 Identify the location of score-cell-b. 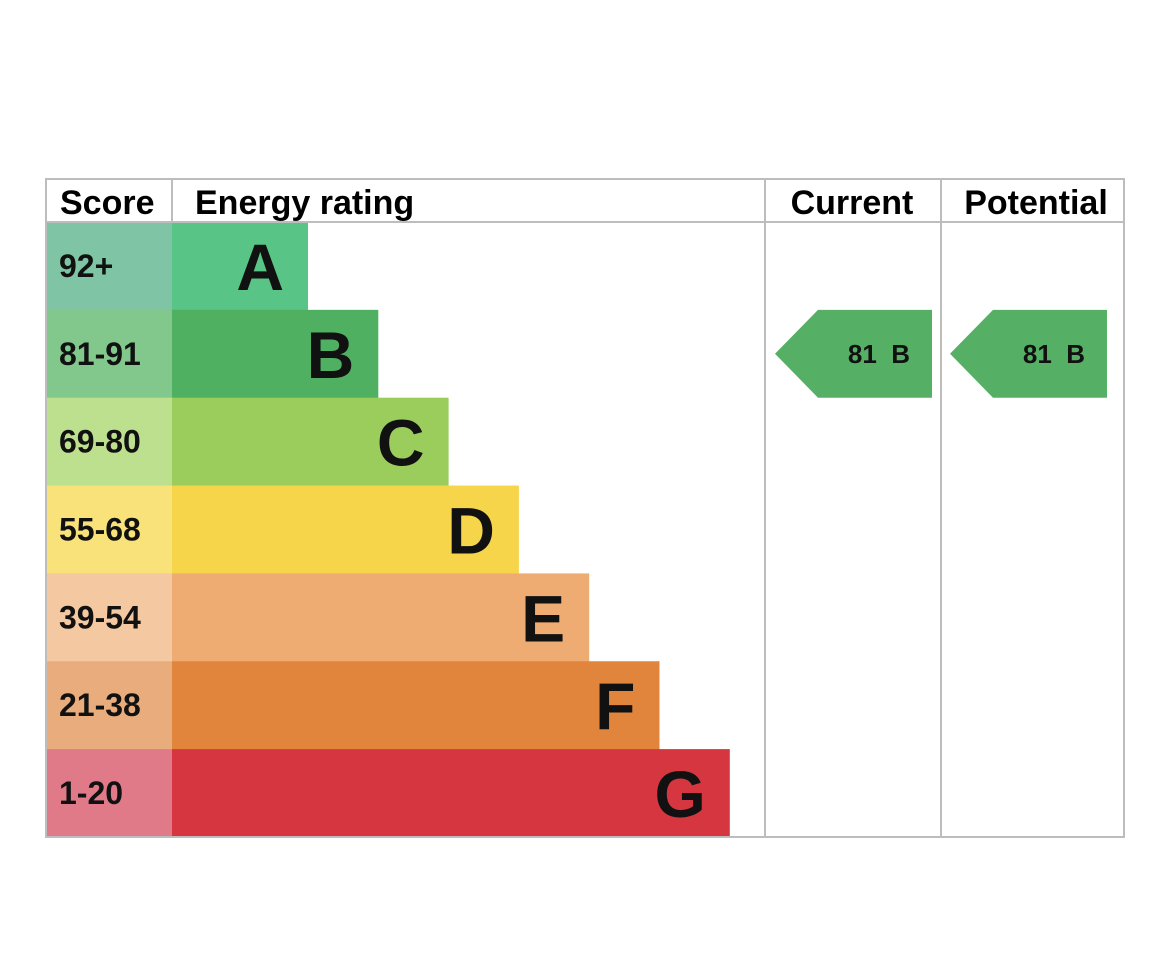
(109, 354).